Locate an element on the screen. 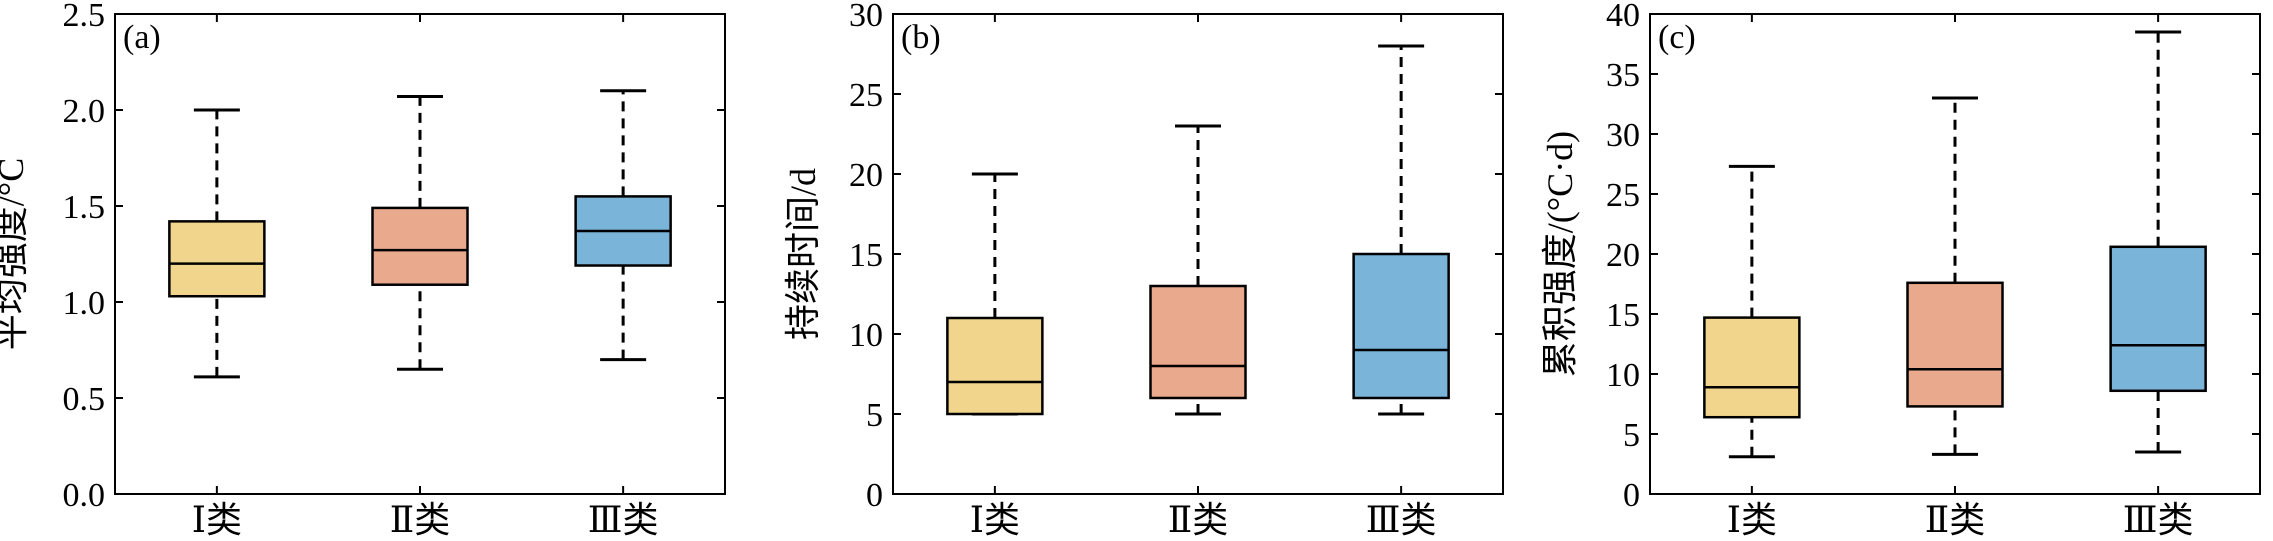 This screenshot has width=2273, height=541. y-tick-label: 35 is located at coordinates (1623, 75).